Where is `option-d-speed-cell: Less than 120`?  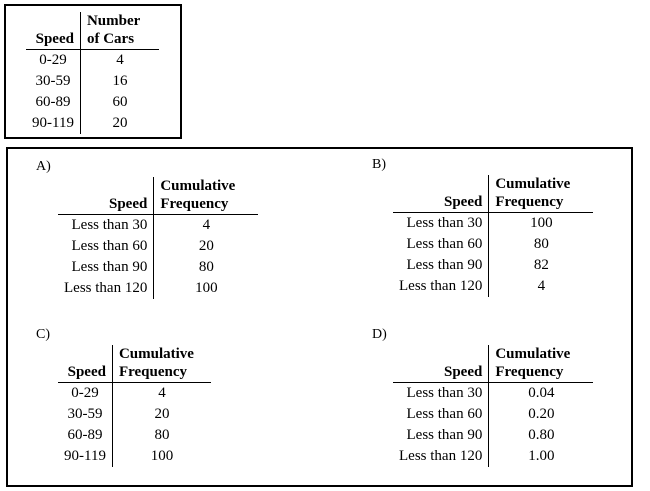 option-d-speed-cell: Less than 120 is located at coordinates (441, 456).